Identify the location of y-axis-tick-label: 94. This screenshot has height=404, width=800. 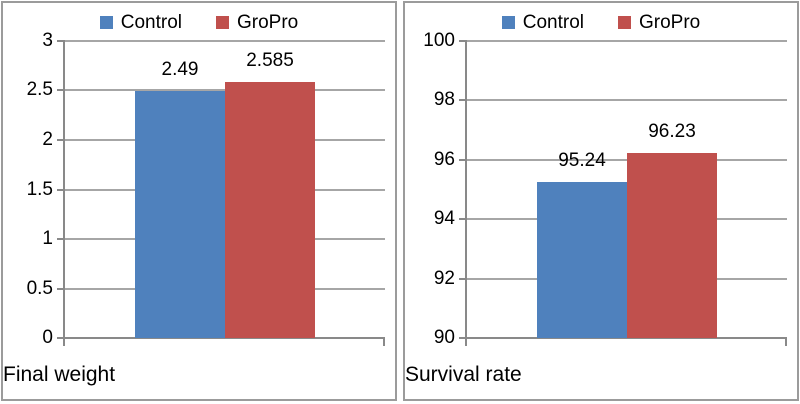
(444, 218).